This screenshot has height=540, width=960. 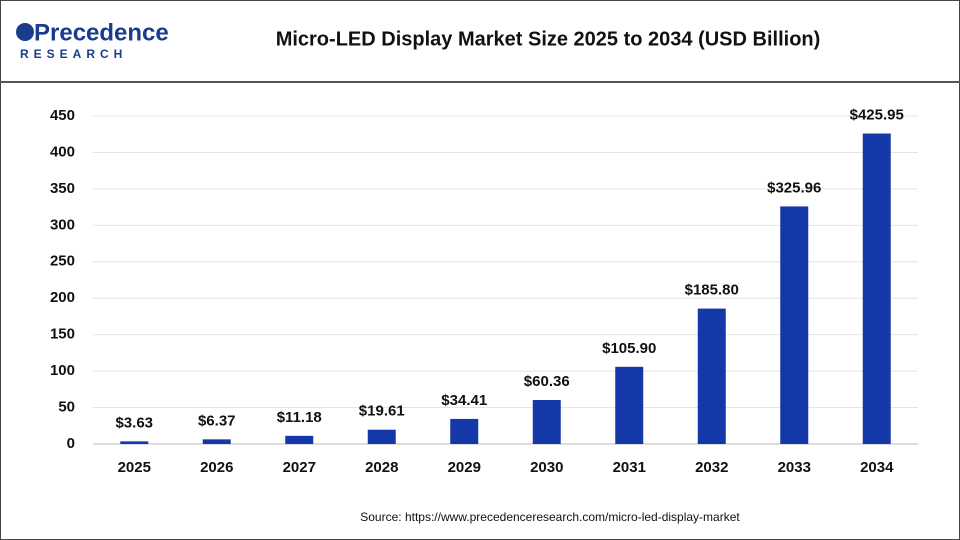 What do you see at coordinates (299, 467) in the screenshot?
I see `x-tick-label: 2027` at bounding box center [299, 467].